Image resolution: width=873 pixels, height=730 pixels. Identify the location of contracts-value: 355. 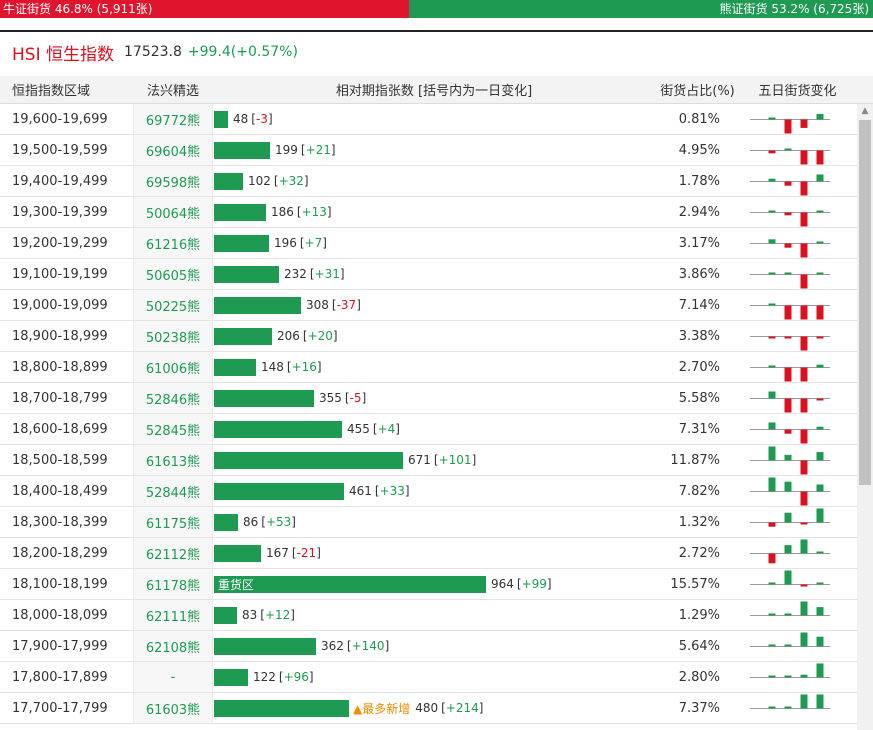
(330, 398).